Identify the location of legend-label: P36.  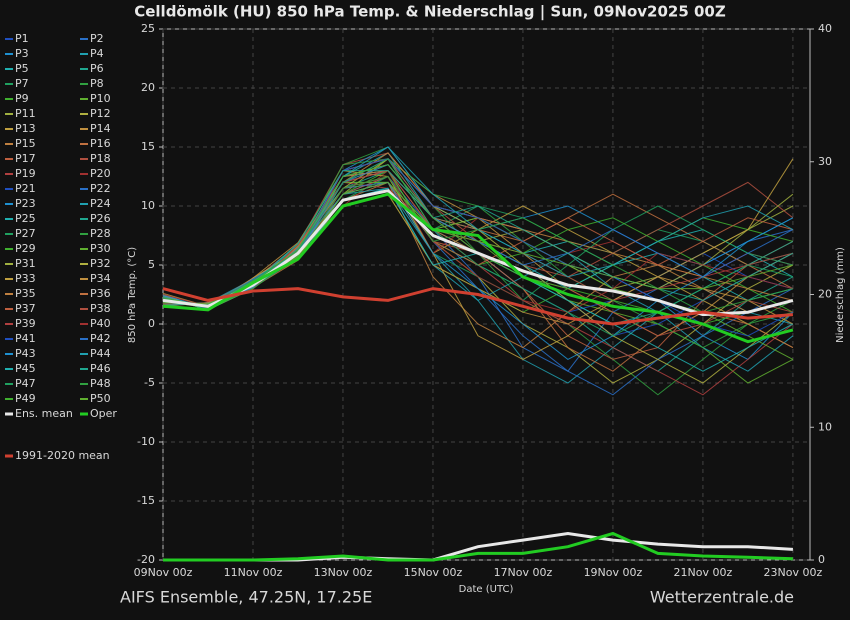
(100, 293).